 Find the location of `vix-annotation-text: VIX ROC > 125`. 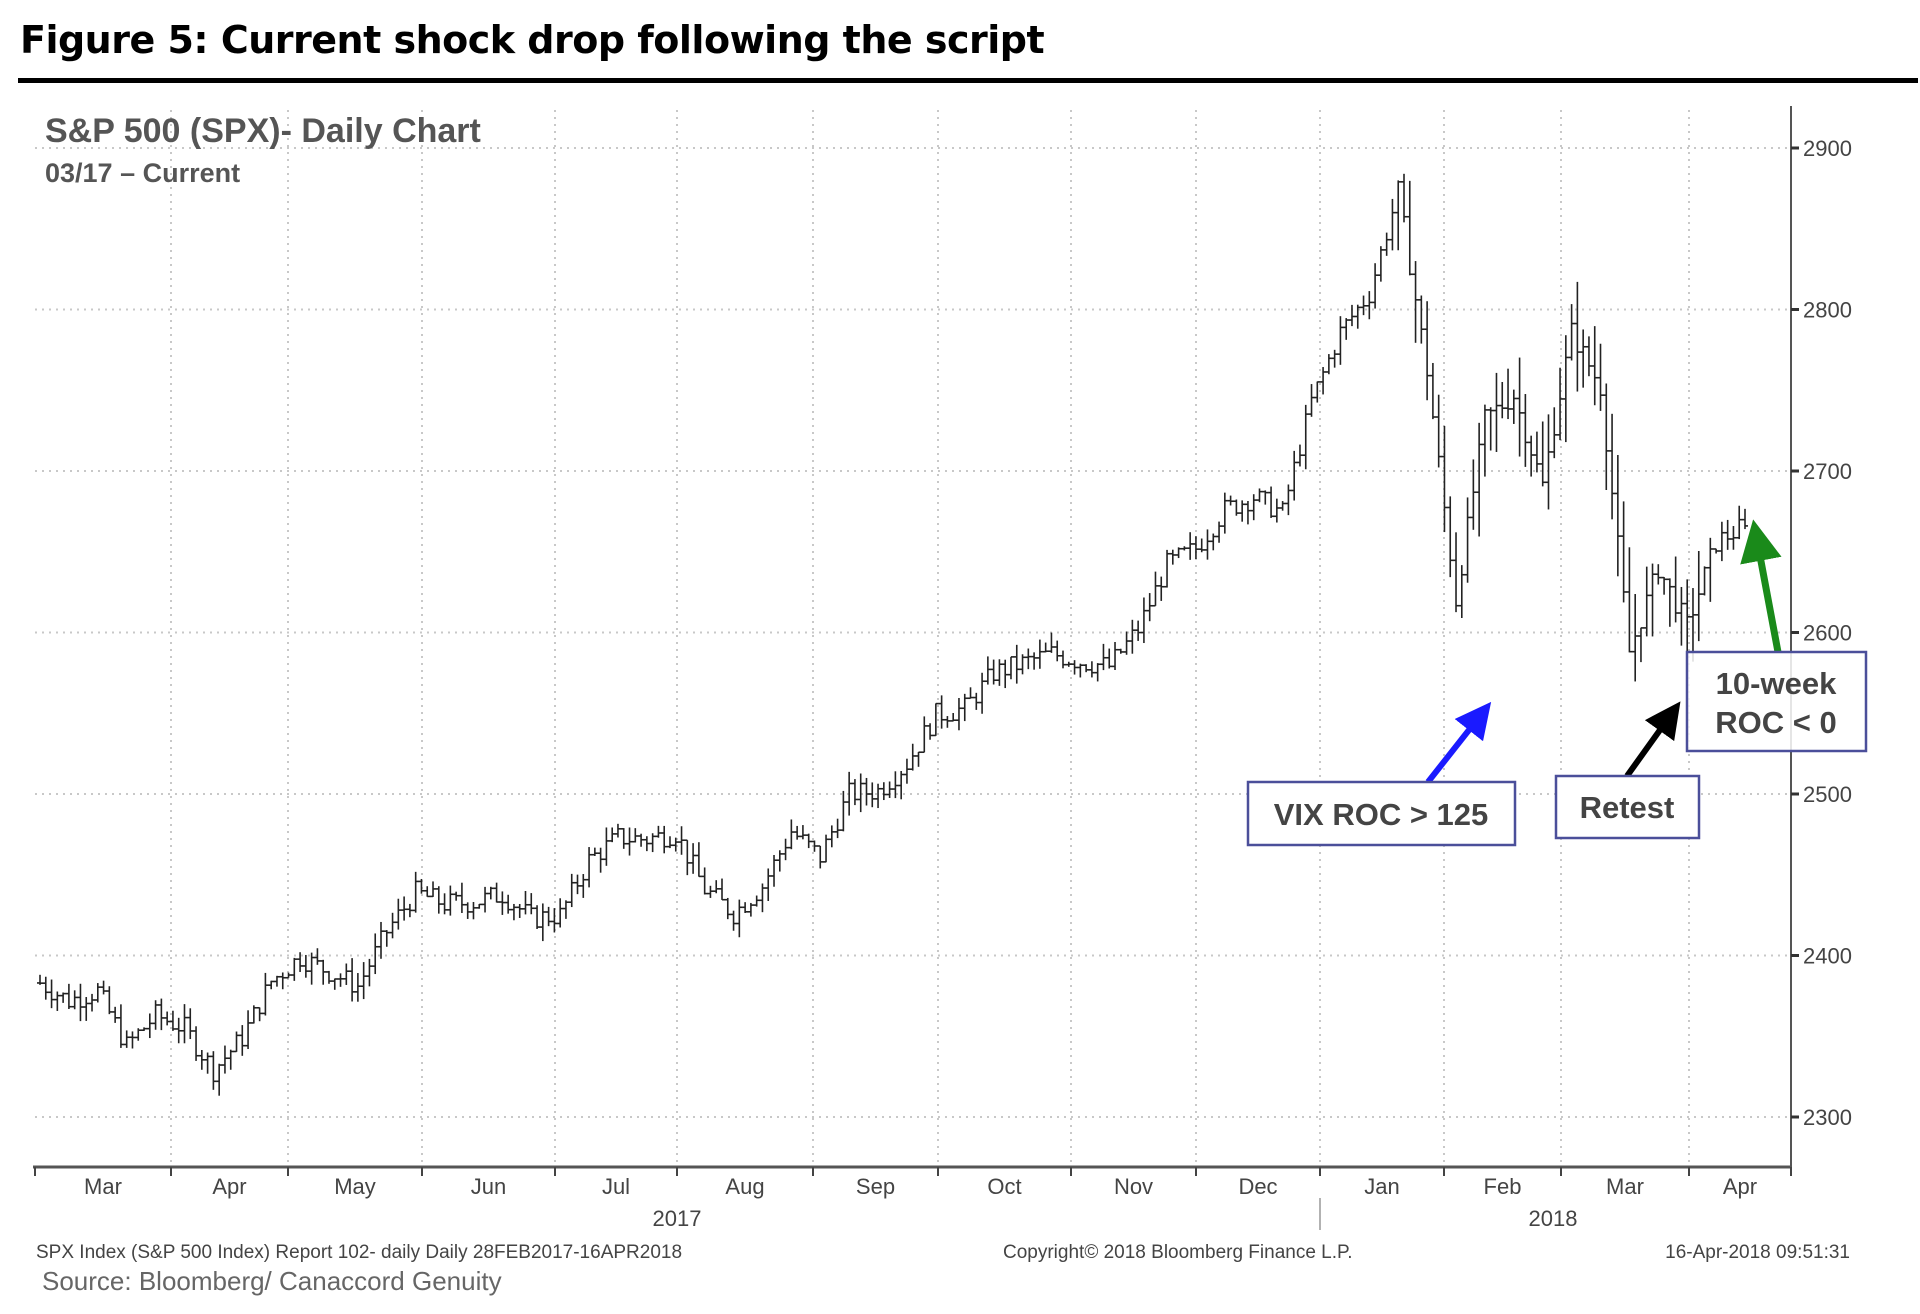

vix-annotation-text: VIX ROC > 125 is located at coordinates (1381, 814).